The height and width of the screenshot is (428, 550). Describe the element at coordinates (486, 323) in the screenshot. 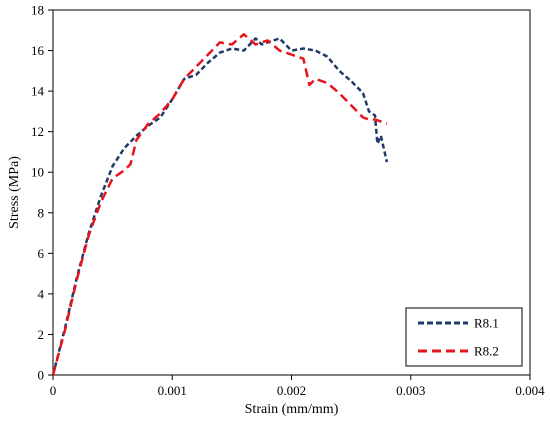

I see `legend-label-r8-1: R8.1` at that location.